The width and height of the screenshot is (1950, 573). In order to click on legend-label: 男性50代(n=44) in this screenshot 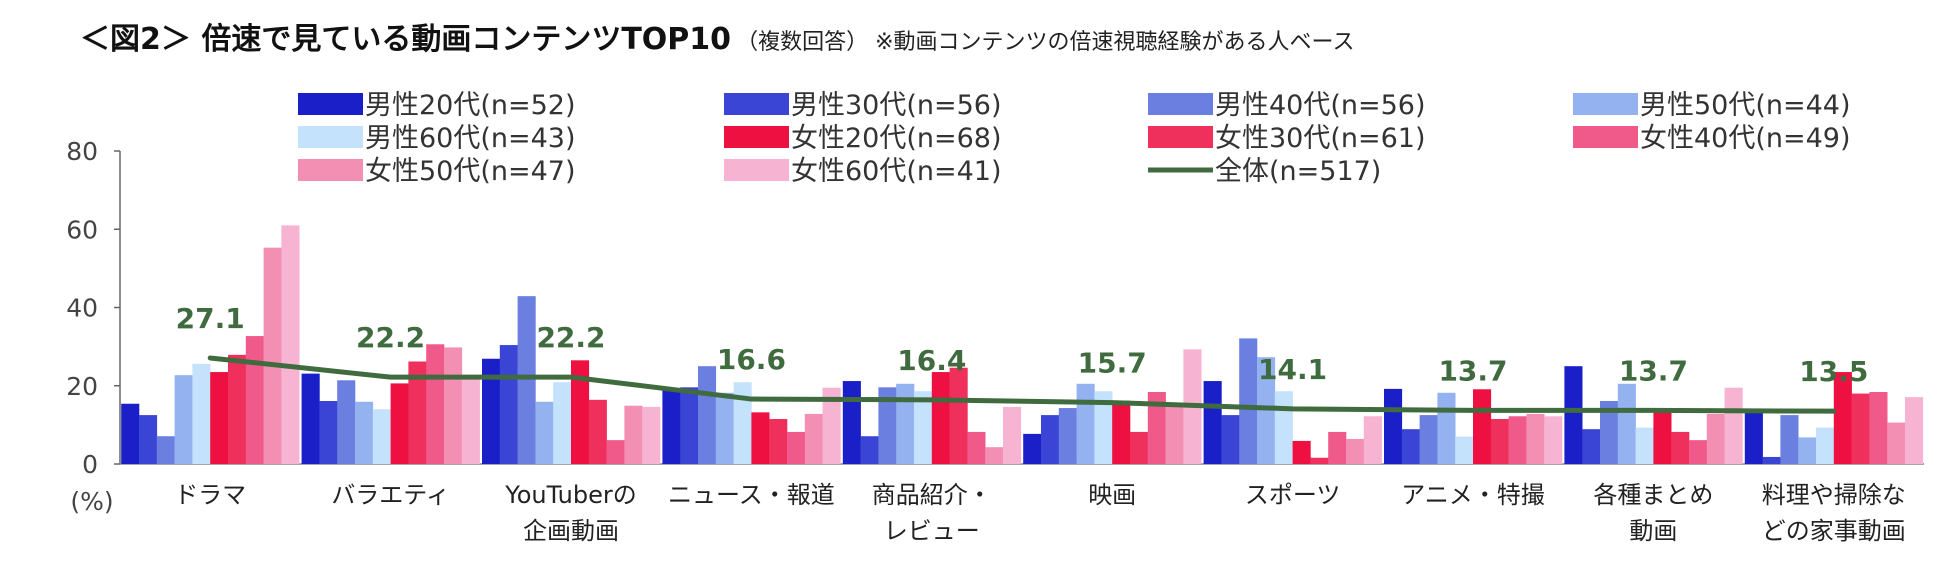, I will do `click(1745, 105)`.